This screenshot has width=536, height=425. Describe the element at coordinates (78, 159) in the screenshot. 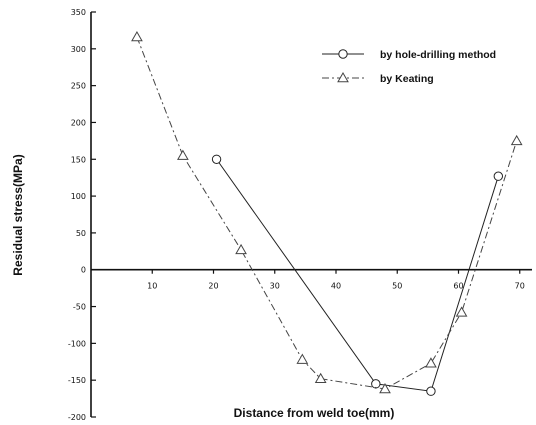

I see `y-tick-label: 150` at that location.